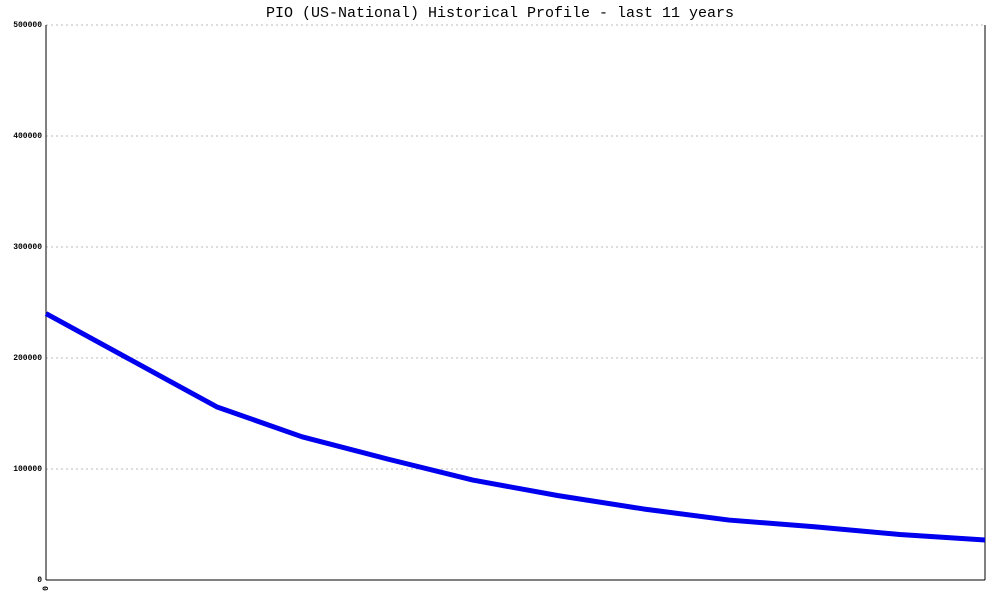 Image resolution: width=1000 pixels, height=600 pixels. Describe the element at coordinates (27, 358) in the screenshot. I see `y-tick-label: 200000` at that location.